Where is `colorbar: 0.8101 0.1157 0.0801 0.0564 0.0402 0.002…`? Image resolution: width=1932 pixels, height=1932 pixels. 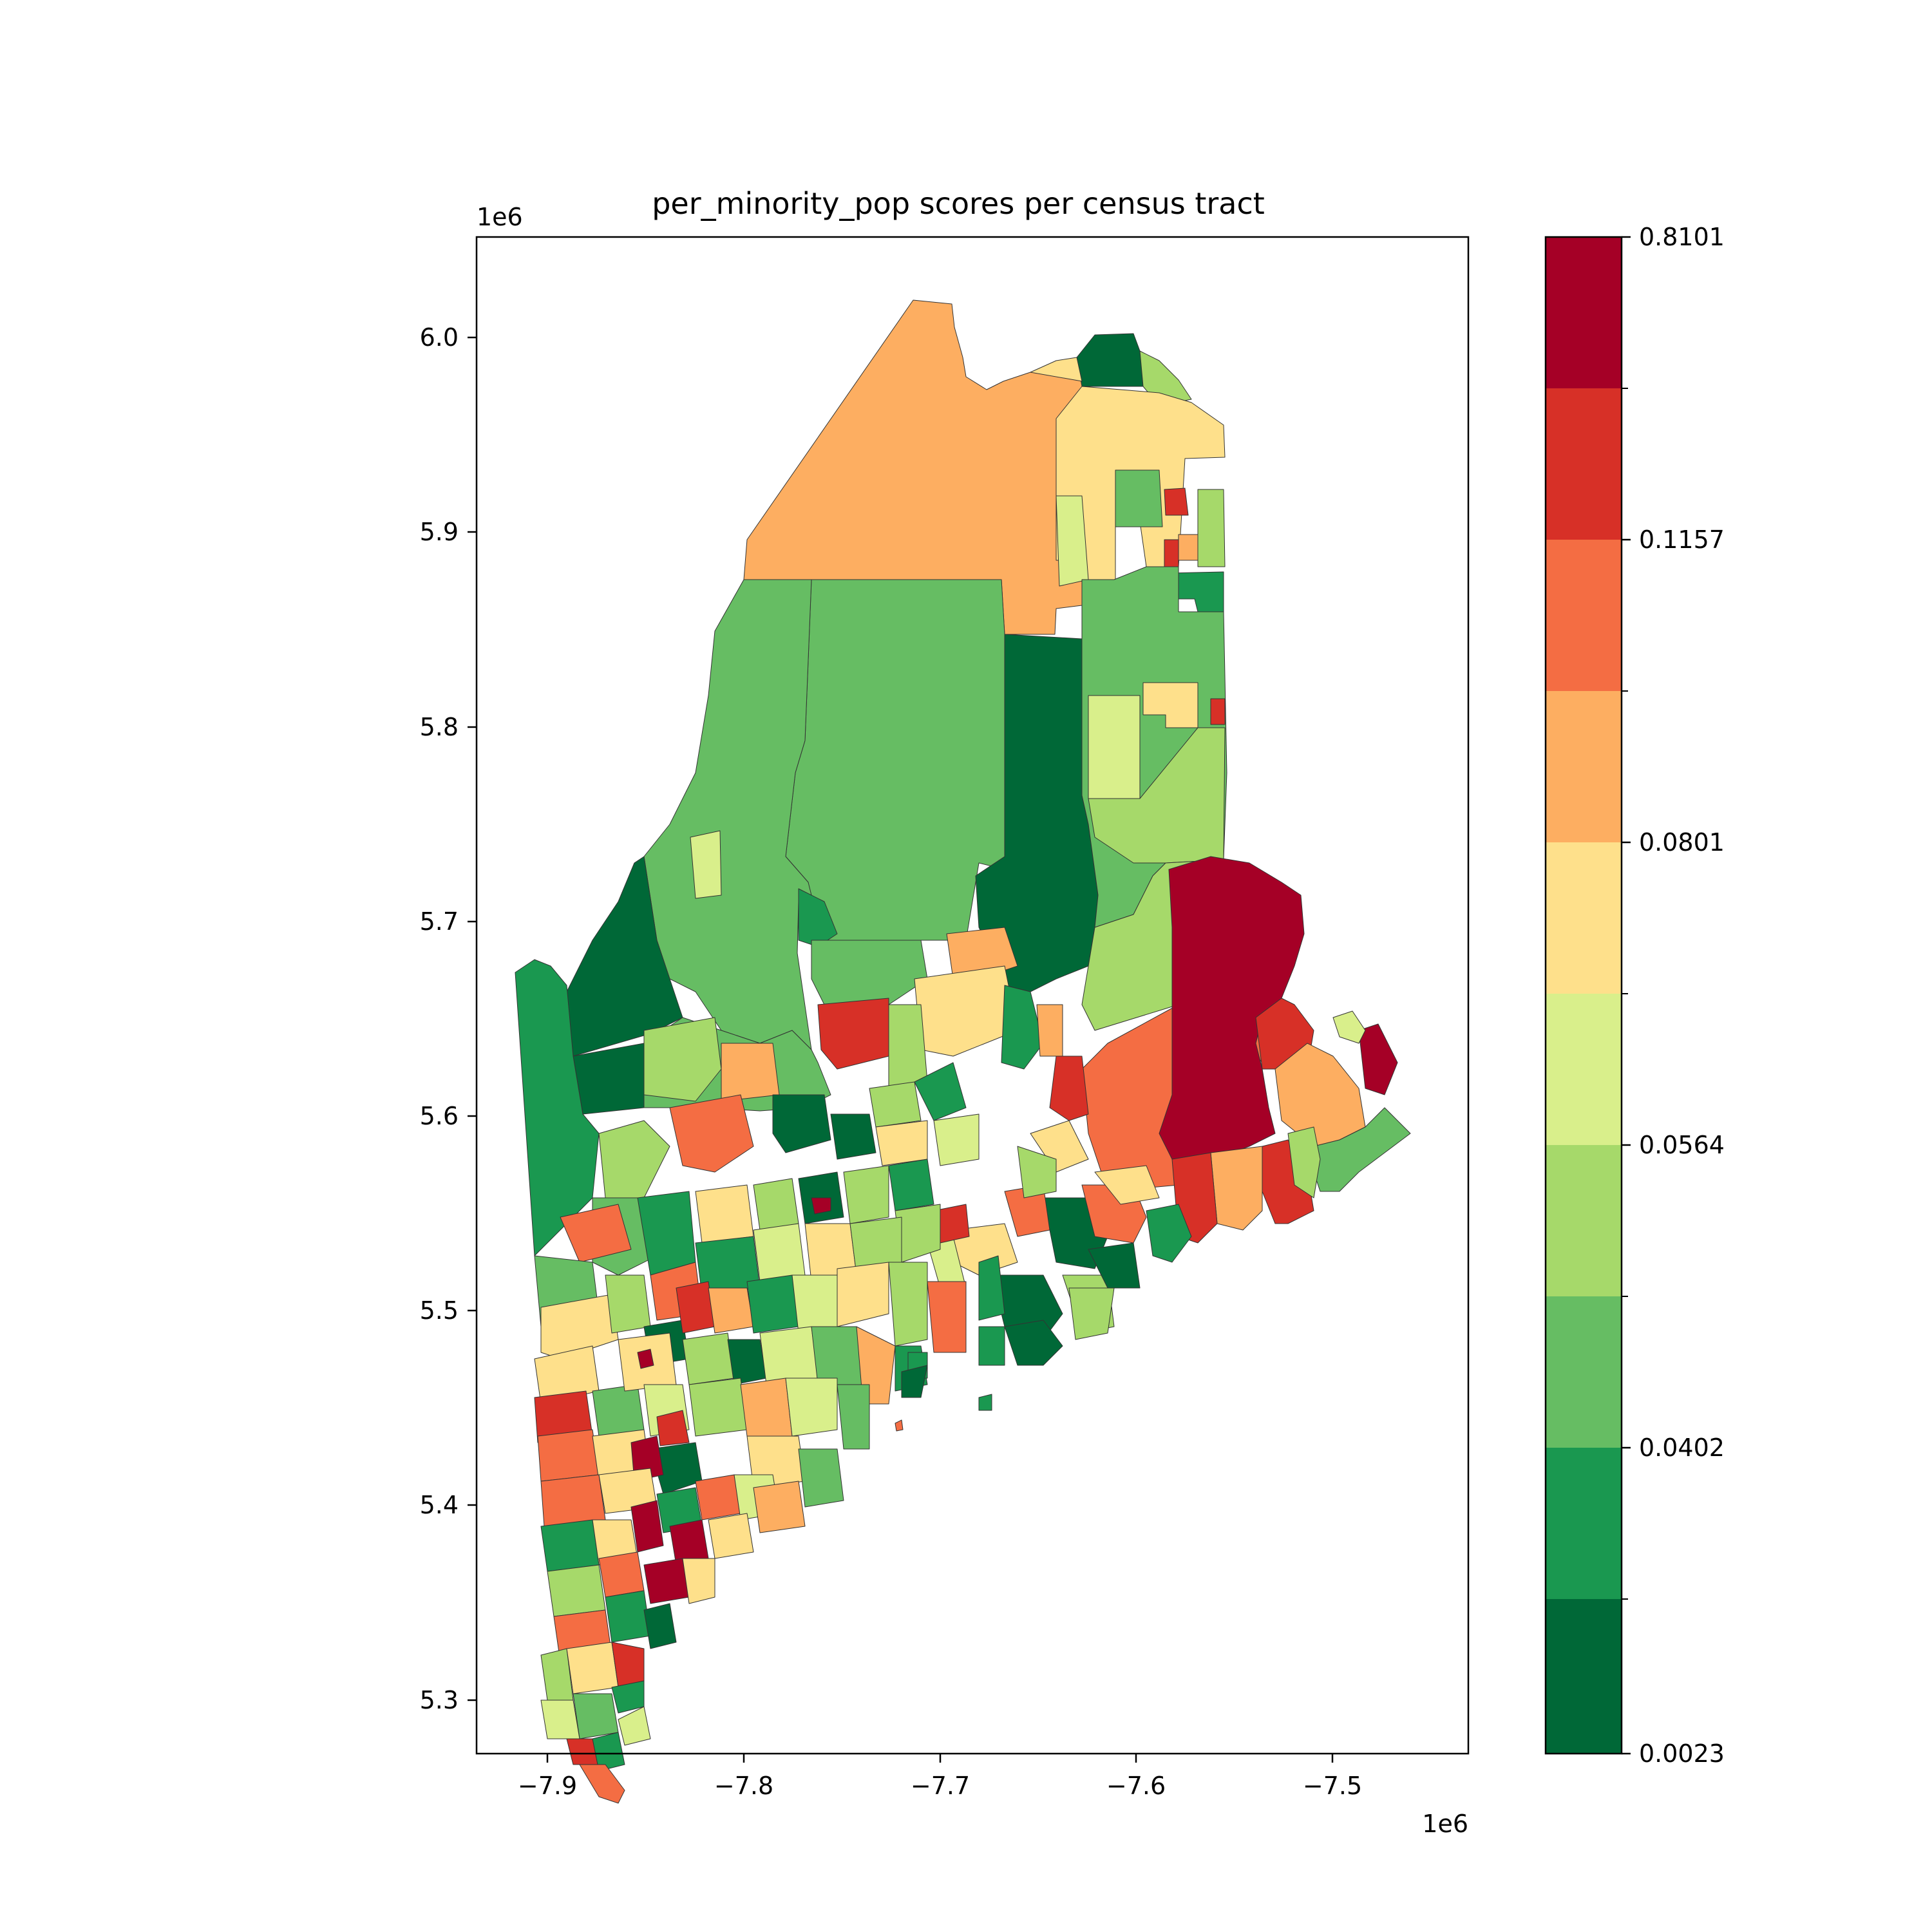 colorbar: 0.8101 0.1157 0.0801 0.0564 0.0402 0.002… is located at coordinates (1634, 996).